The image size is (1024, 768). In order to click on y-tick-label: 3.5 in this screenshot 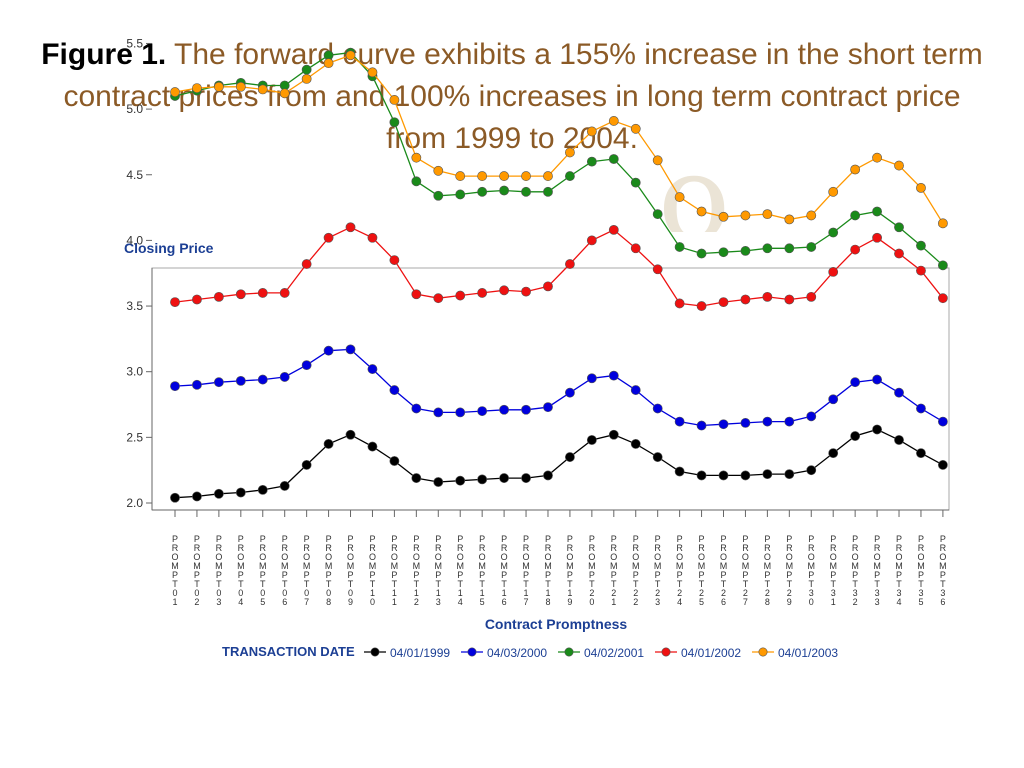, I will do `click(134, 306)`.